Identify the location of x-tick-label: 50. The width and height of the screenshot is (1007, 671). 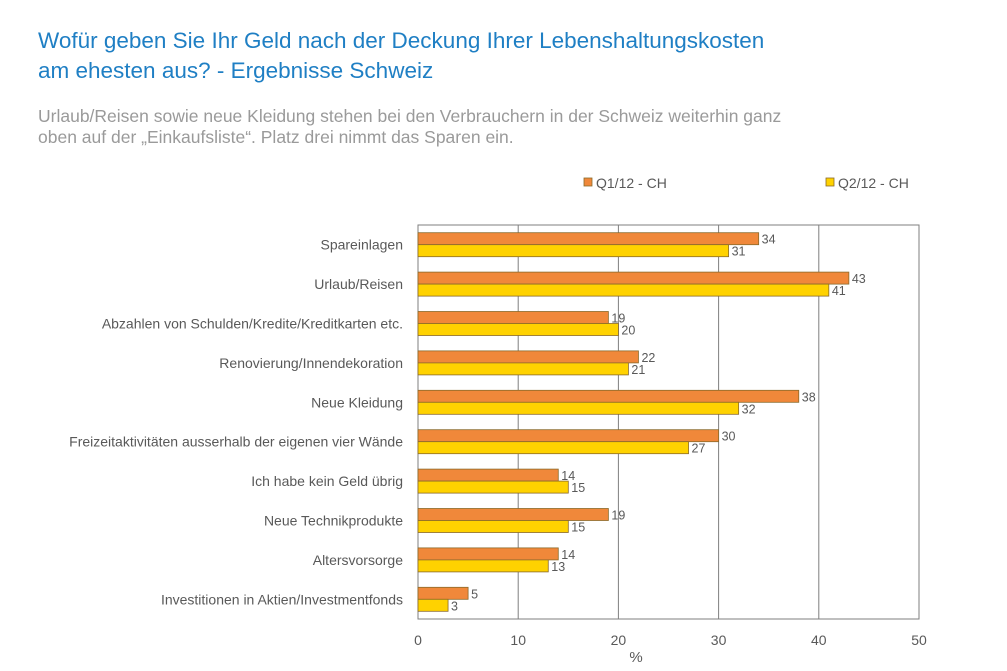
(919, 640).